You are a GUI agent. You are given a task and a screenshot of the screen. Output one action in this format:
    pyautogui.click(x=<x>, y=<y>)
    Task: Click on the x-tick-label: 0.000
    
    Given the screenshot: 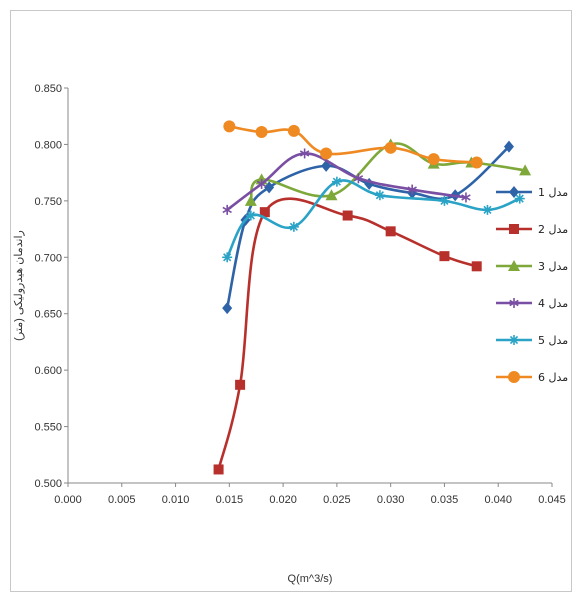 What is the action you would take?
    pyautogui.click(x=68, y=500)
    